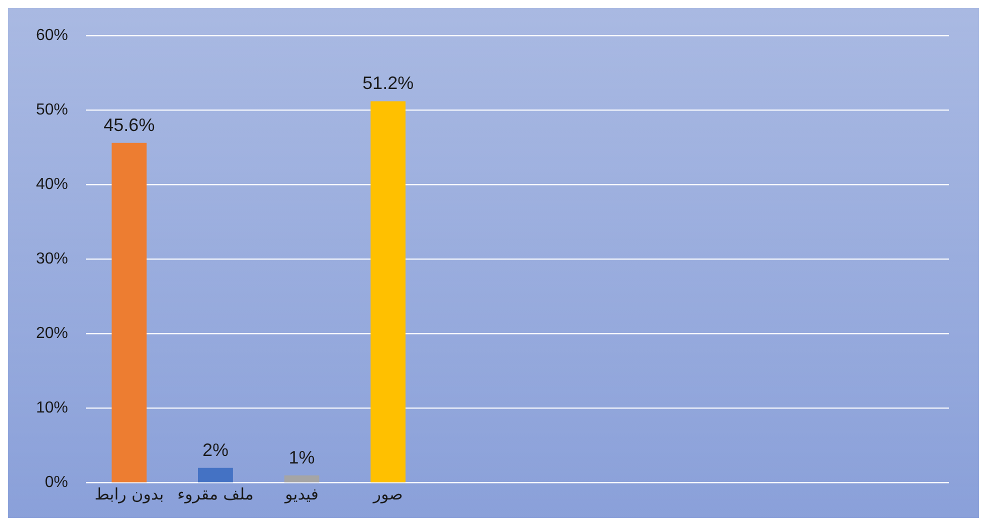 The height and width of the screenshot is (526, 987). What do you see at coordinates (56, 483) in the screenshot?
I see `y-tick-label: 0%` at bounding box center [56, 483].